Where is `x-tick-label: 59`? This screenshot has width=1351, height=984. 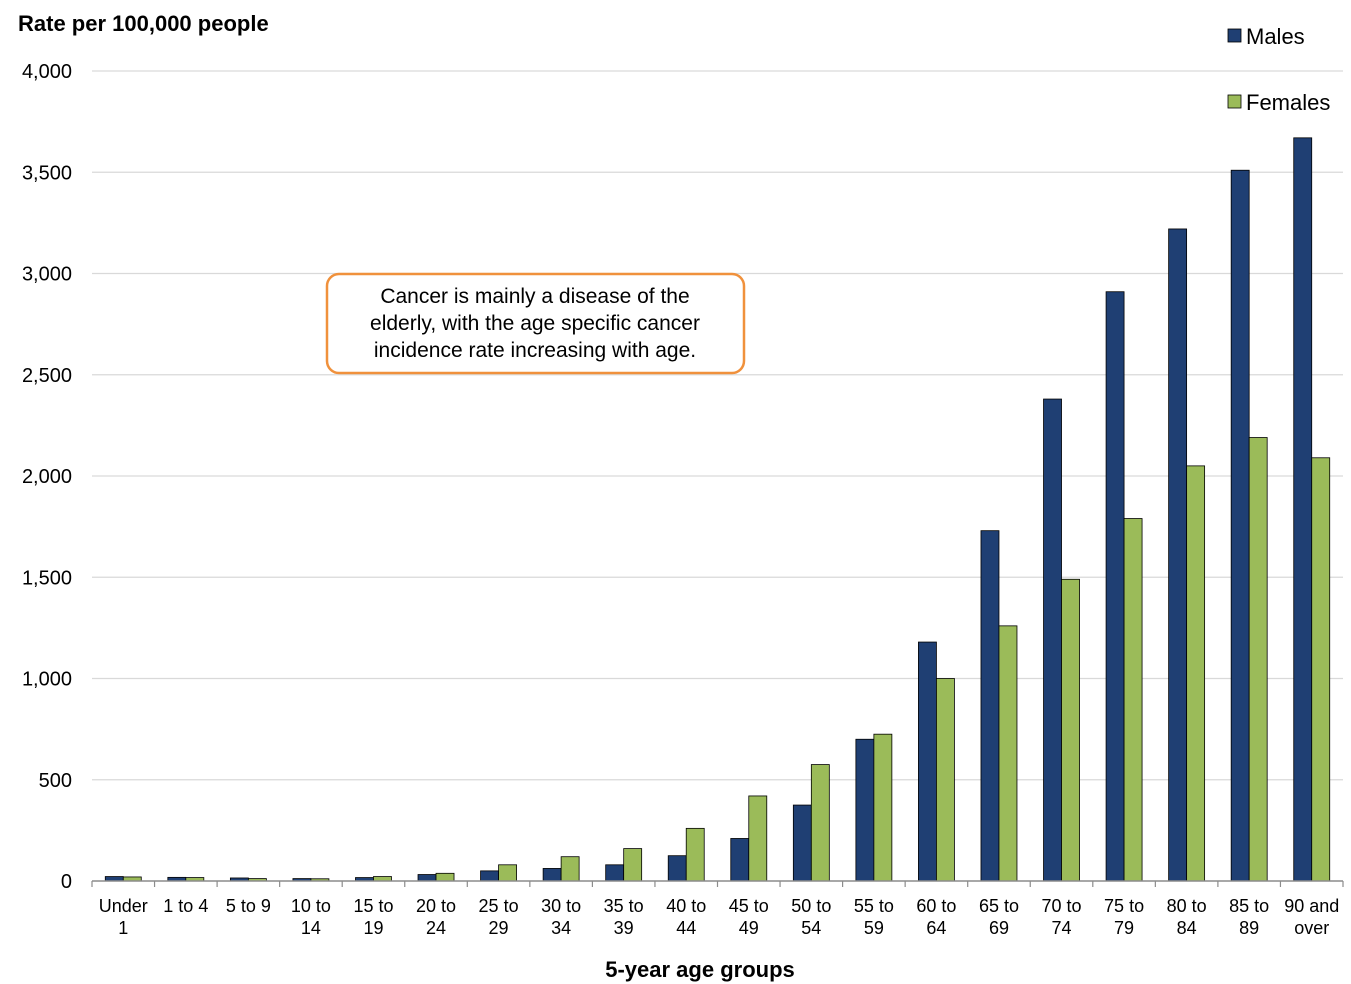
x-tick-label: 59 is located at coordinates (874, 928).